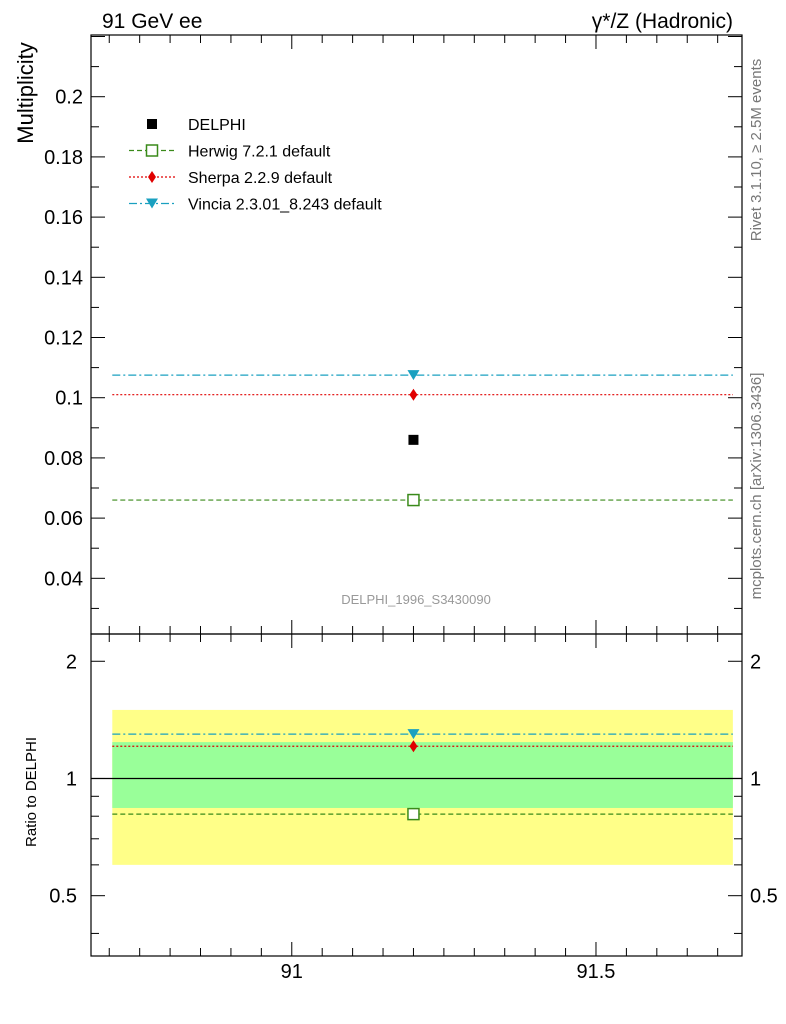 Image resolution: width=786 pixels, height=1024 pixels. What do you see at coordinates (413, 394) in the screenshot?
I see `main-point-sherpa` at bounding box center [413, 394].